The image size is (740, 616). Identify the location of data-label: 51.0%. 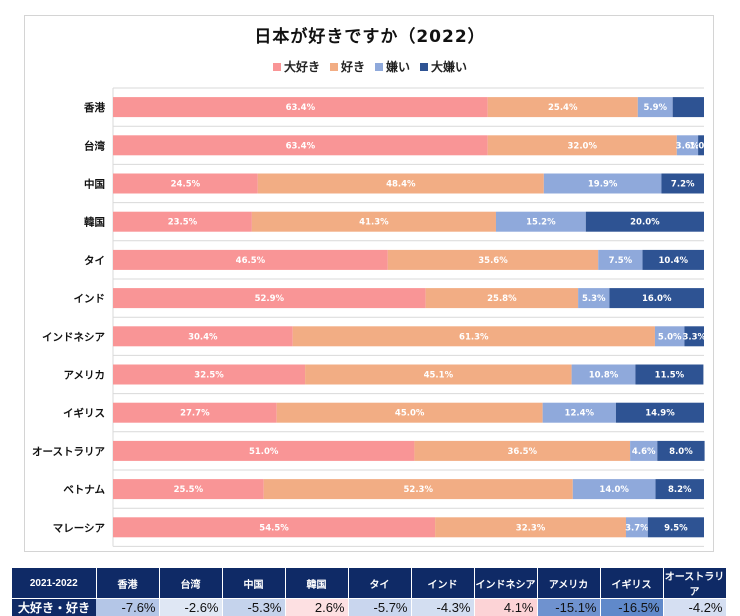
(264, 452).